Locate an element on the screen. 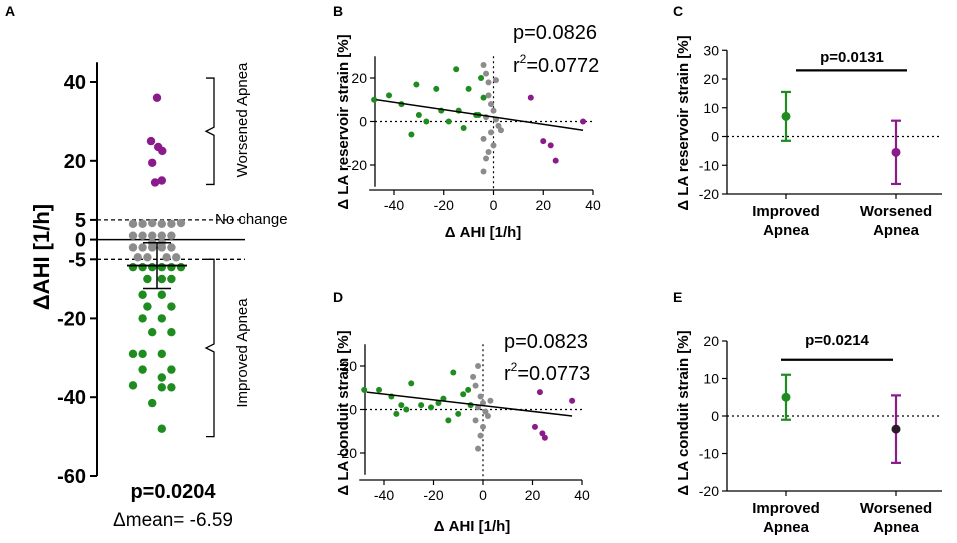 The width and height of the screenshot is (957, 543). panel-c-ytick-label: 10 is located at coordinates (711, 108).